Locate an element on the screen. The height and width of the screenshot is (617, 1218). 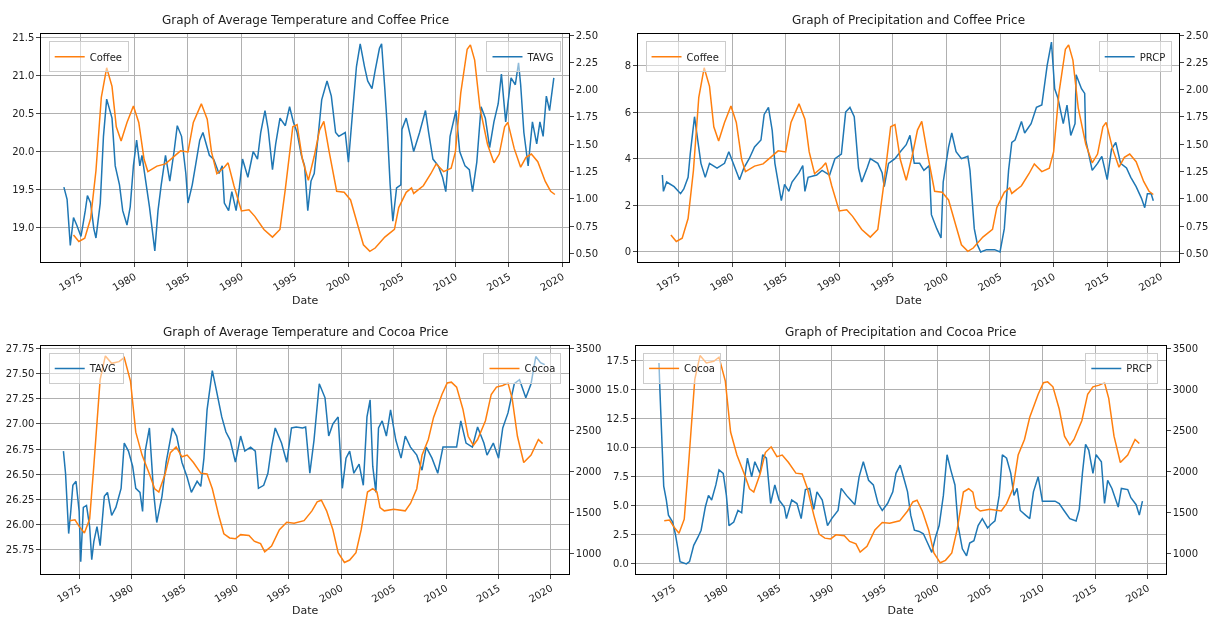
y-tick-label: 27.25 is located at coordinates (20, 399).